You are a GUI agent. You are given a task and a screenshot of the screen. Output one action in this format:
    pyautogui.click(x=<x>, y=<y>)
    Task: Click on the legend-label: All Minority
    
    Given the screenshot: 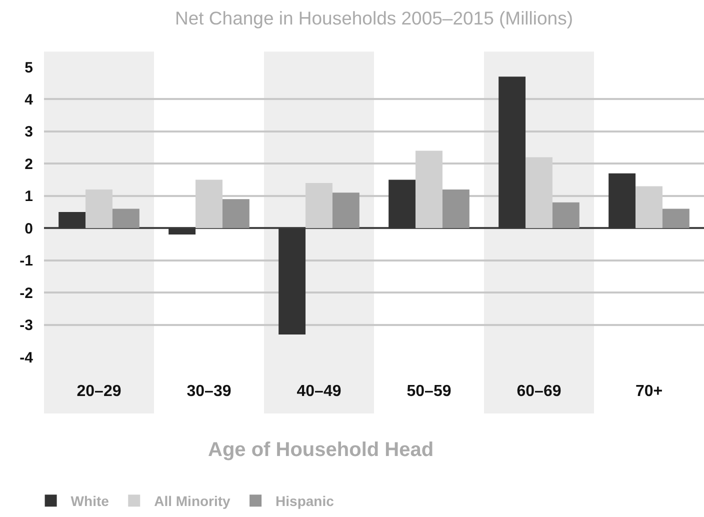 What is the action you would take?
    pyautogui.click(x=192, y=501)
    